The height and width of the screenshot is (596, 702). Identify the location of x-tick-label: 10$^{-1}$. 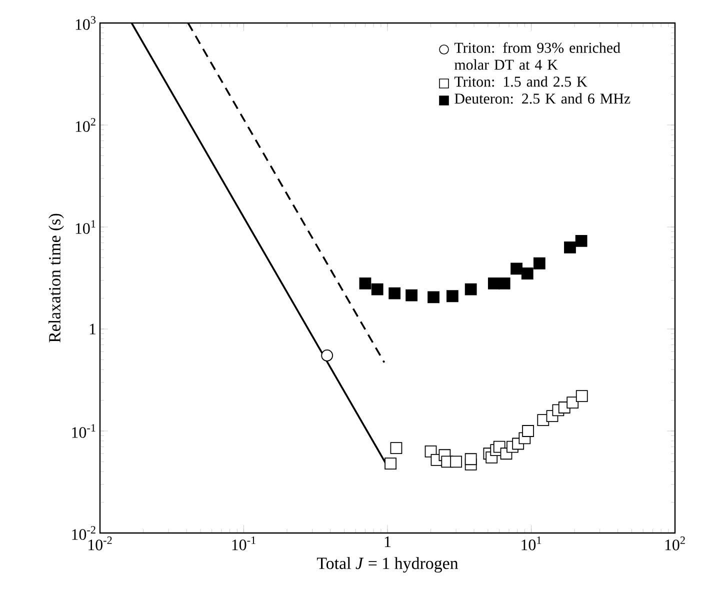
(244, 543).